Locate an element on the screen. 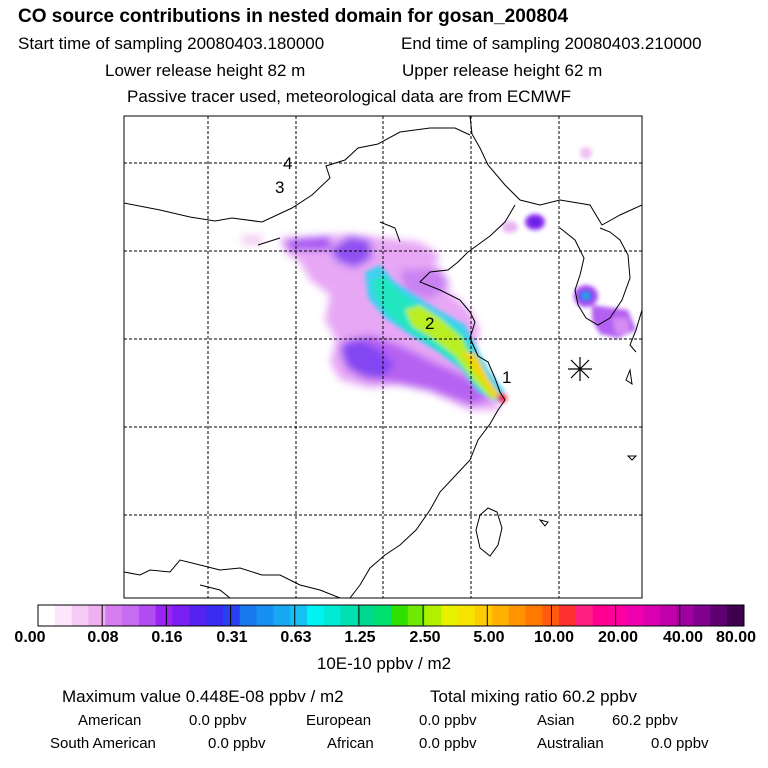  colorbar-tick: 80.00 is located at coordinates (736, 637).